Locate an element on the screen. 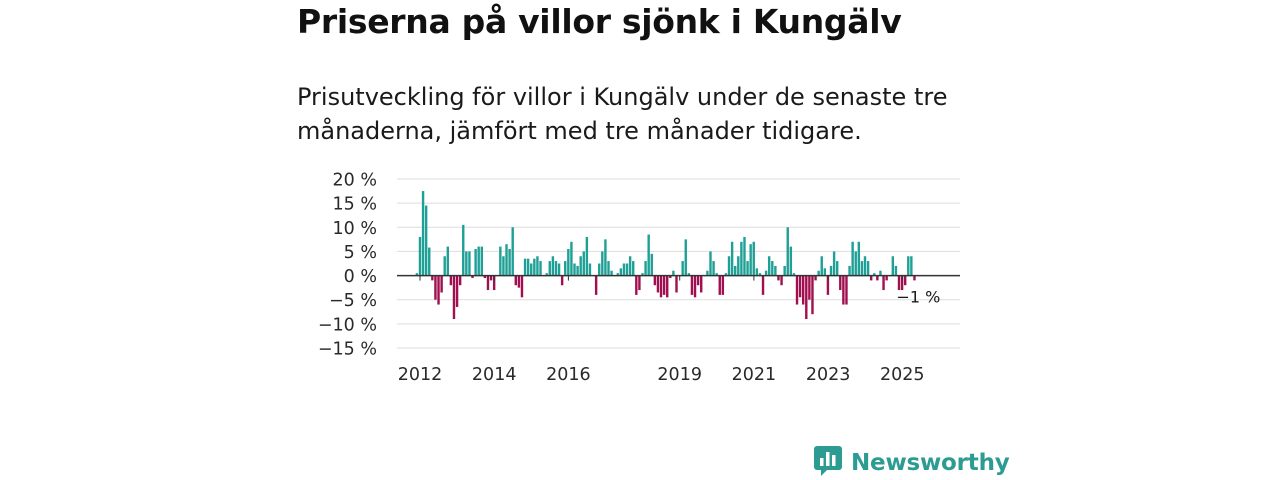  bars is located at coordinates (665, 255).